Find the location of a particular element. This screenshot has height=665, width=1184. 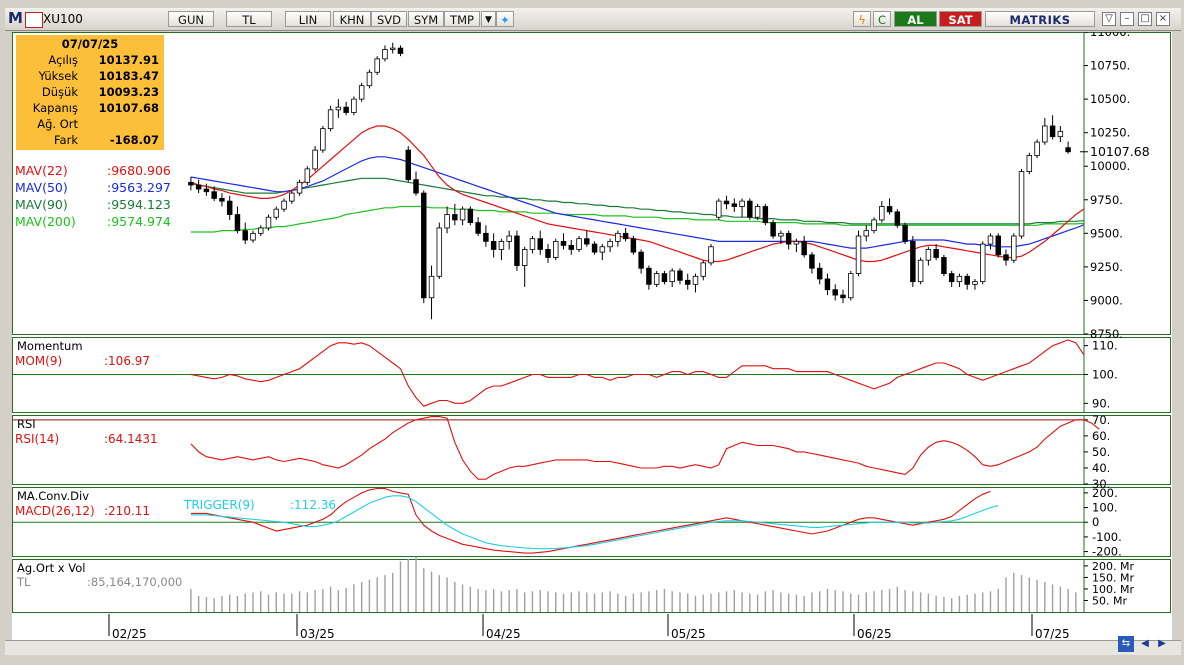

y-tick-label: 10750. is located at coordinates (1110, 66).